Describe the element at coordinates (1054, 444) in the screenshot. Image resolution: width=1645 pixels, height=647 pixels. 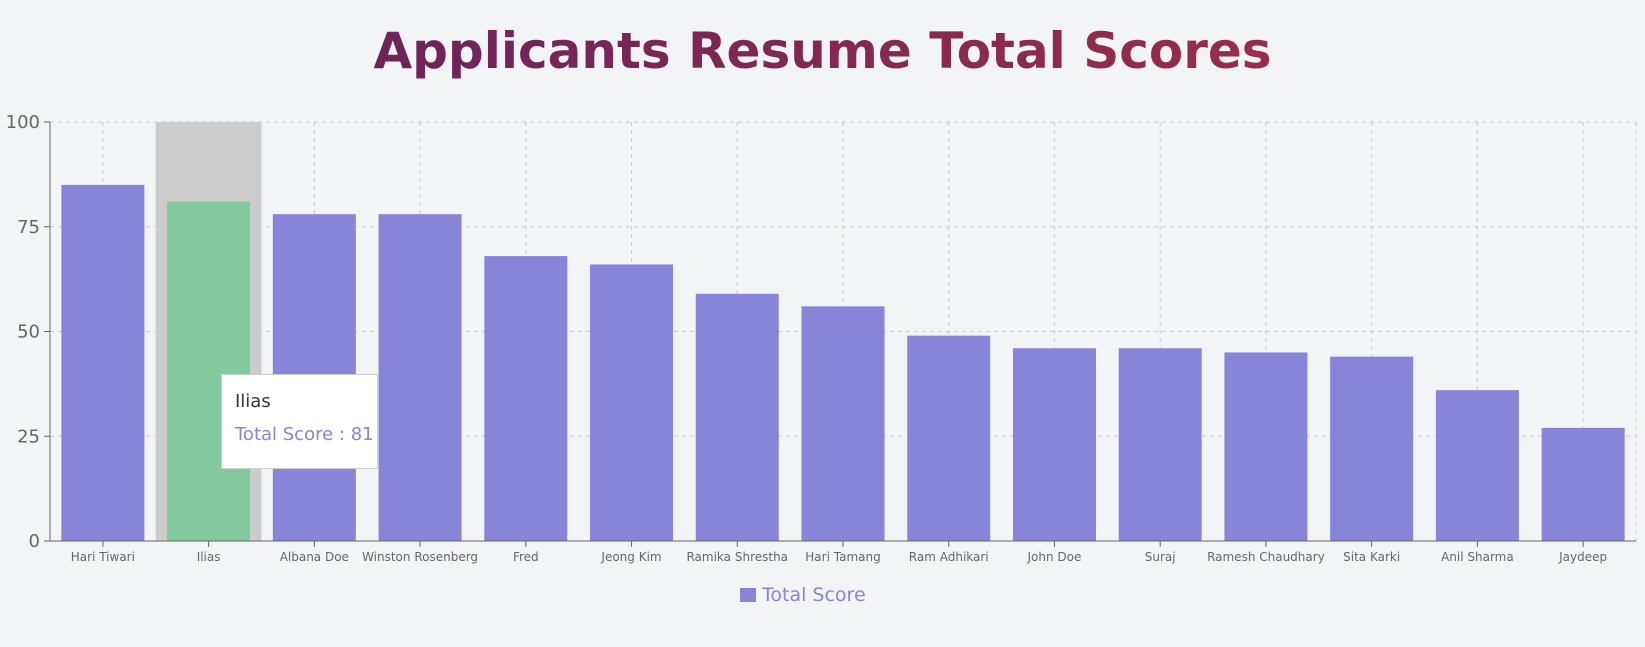
I see `bar-john-doe` at that location.